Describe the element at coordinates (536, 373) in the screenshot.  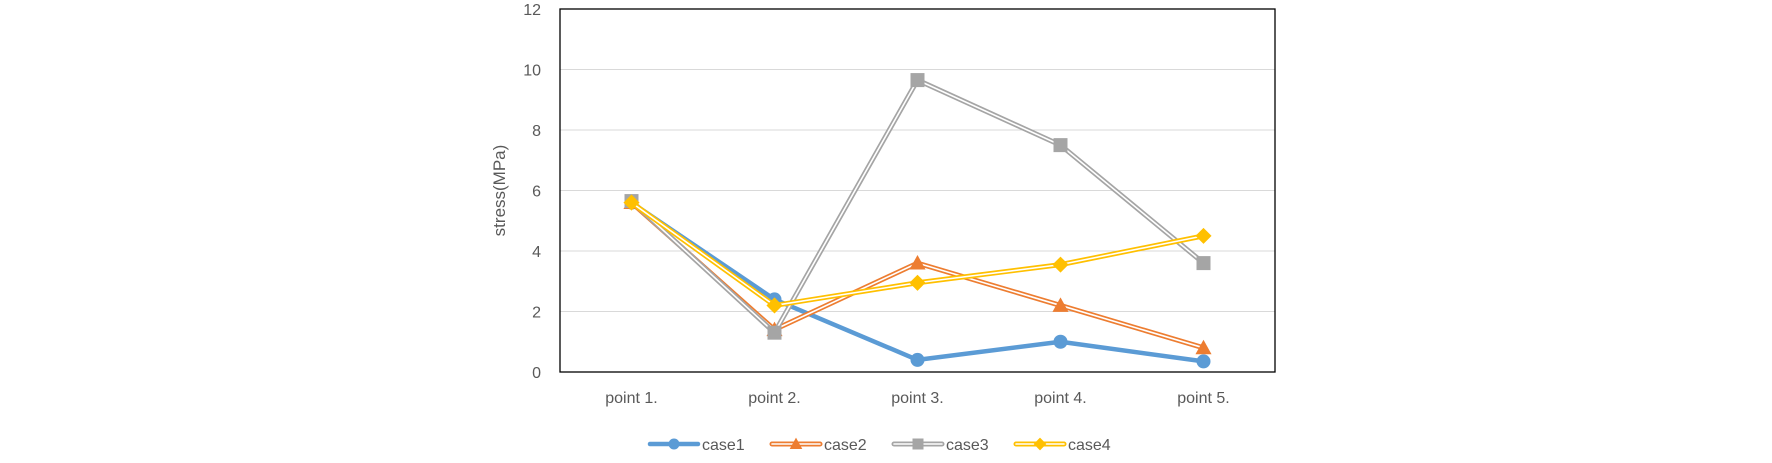
I see `y-tick-label: 0` at that location.